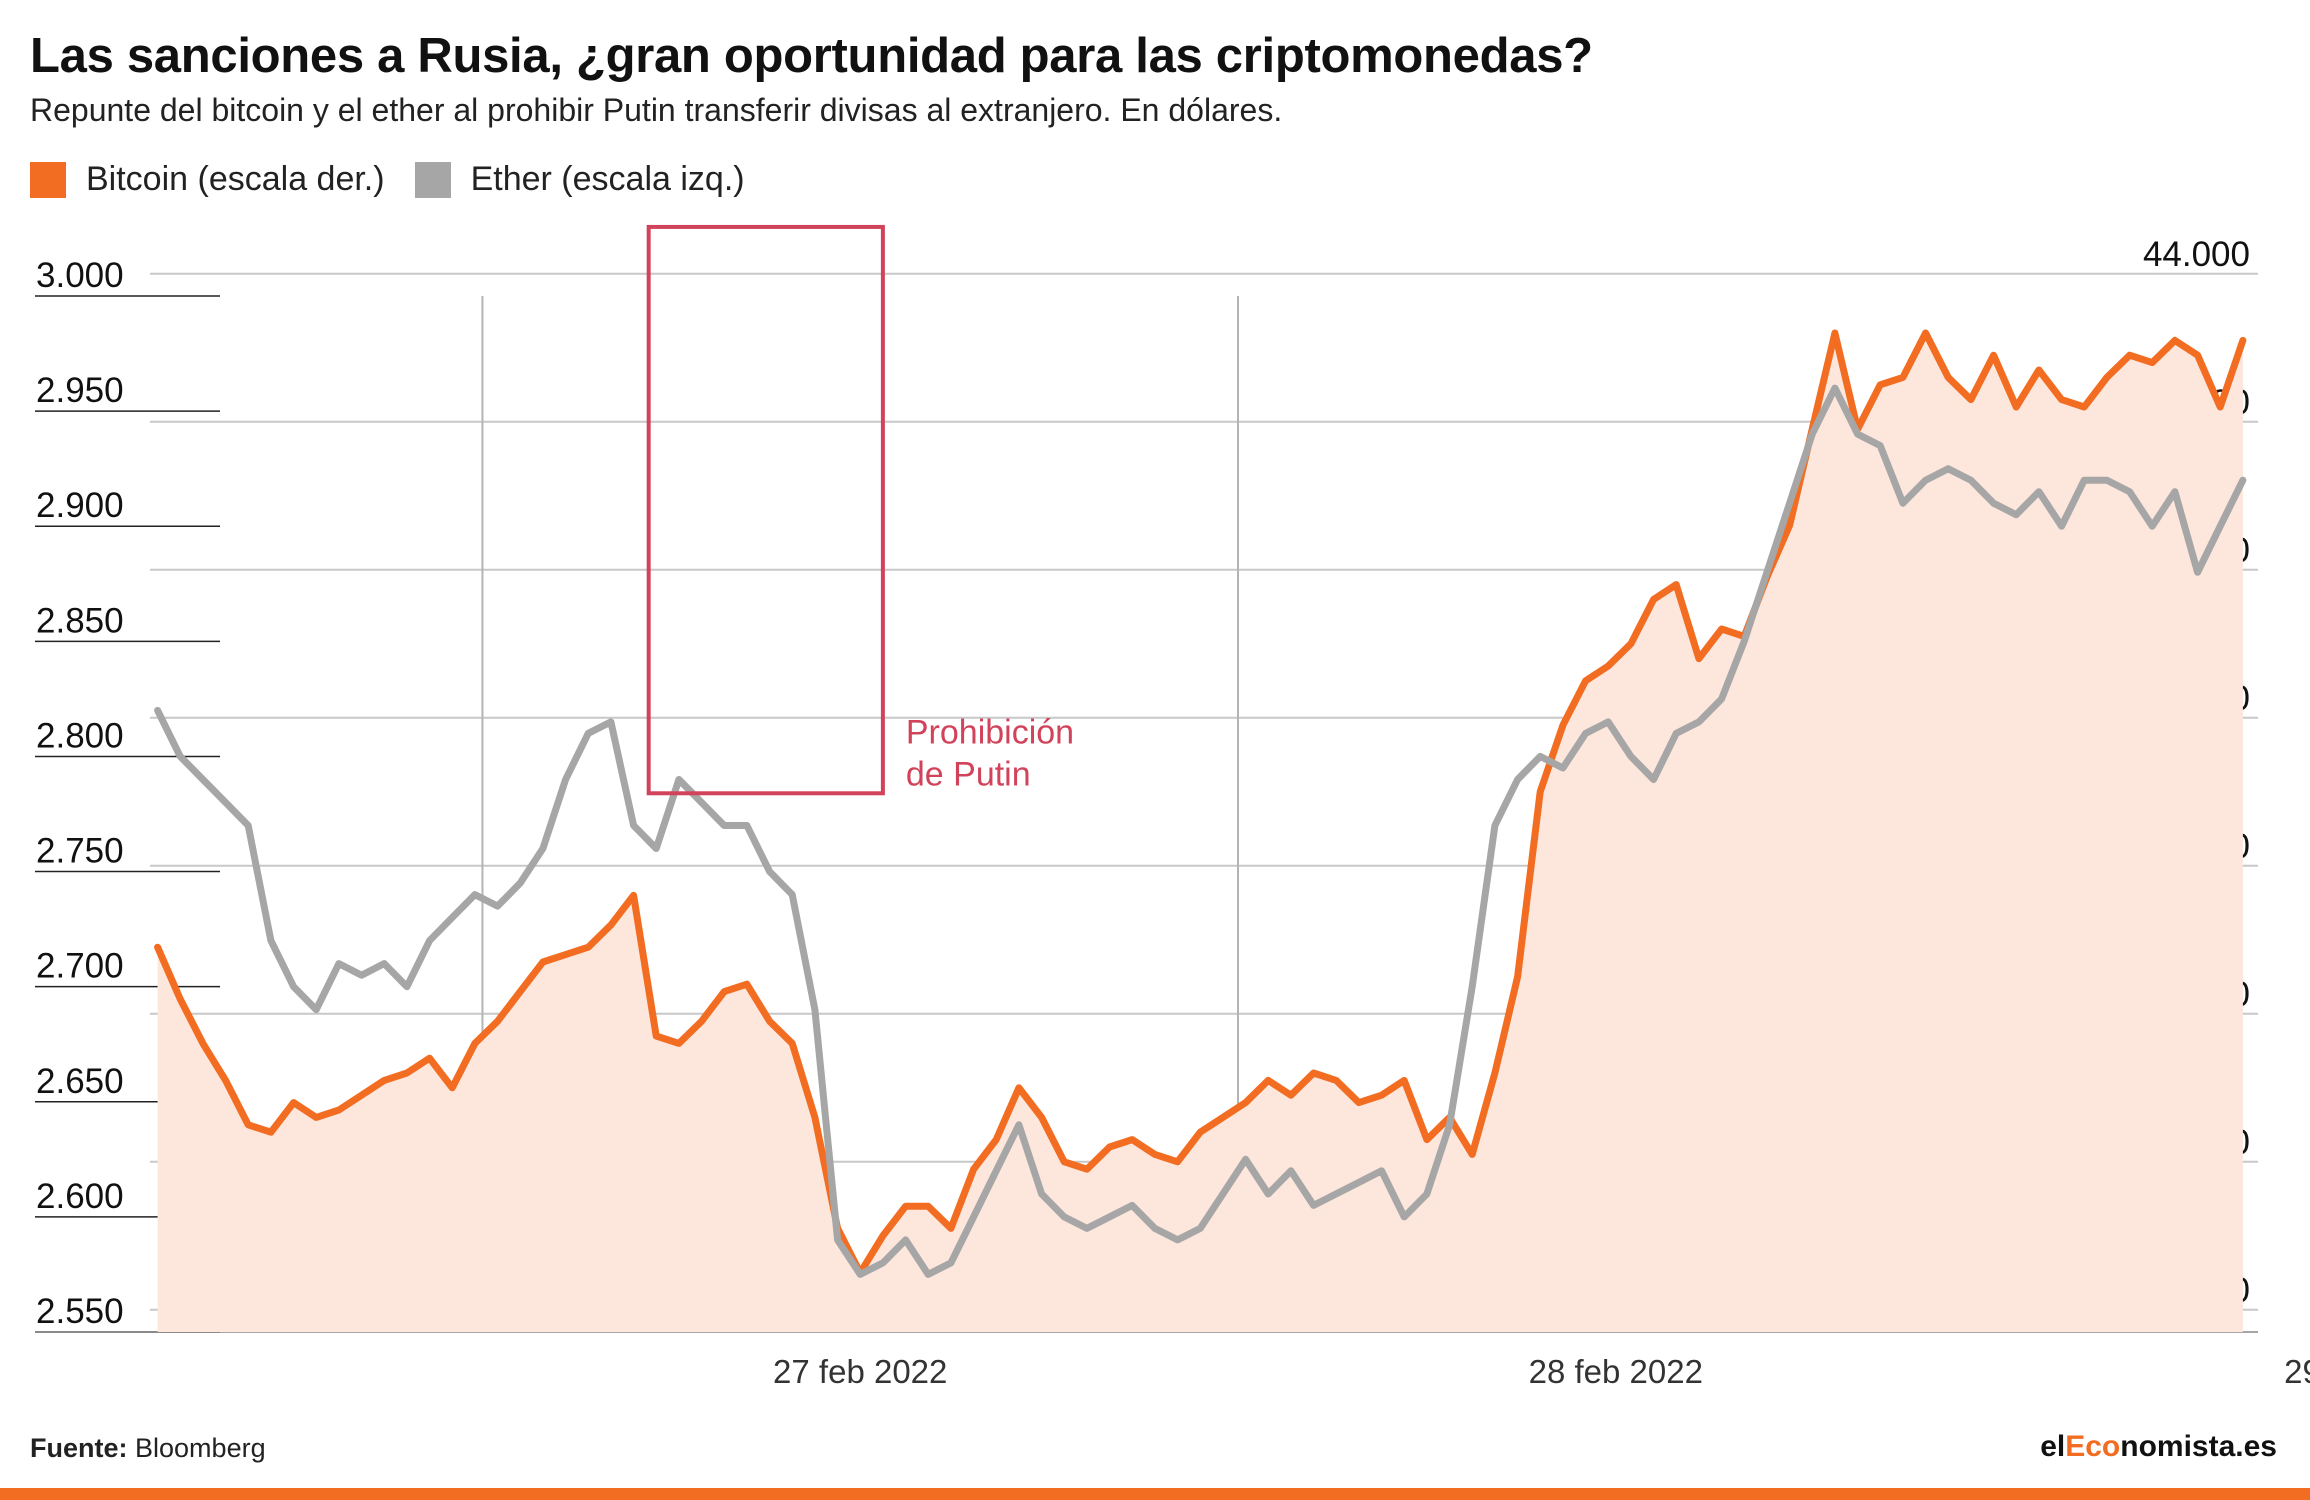 Image resolution: width=2310 pixels, height=1500 pixels. I want to click on source-label: Fuente:, so click(79, 1448).